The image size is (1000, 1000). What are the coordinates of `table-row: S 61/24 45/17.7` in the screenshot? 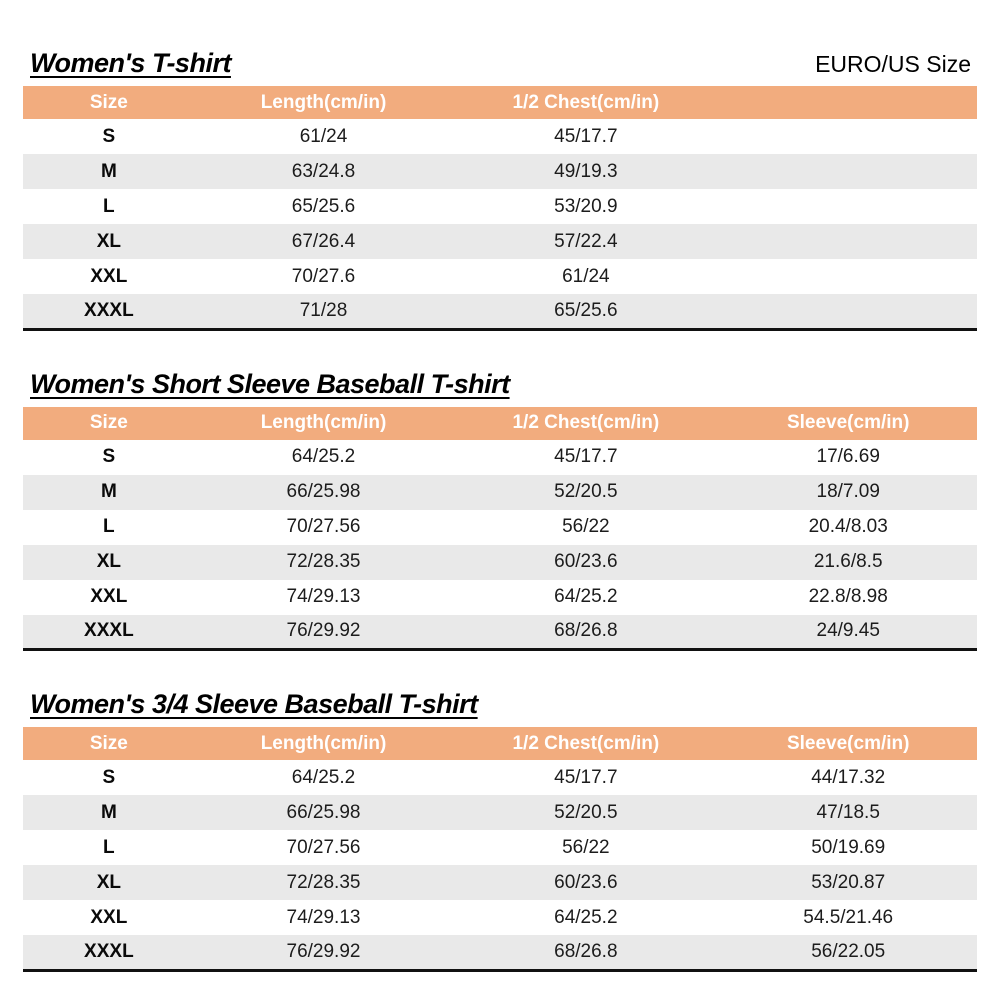 It's located at (500, 136).